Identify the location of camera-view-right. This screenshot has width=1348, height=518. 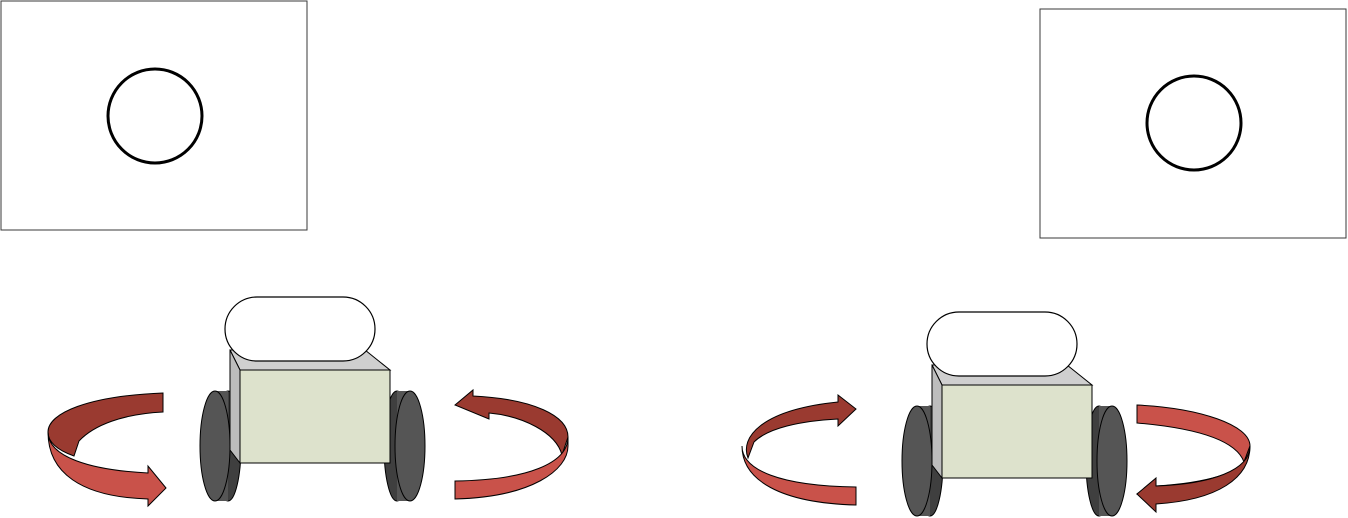
(1193, 123).